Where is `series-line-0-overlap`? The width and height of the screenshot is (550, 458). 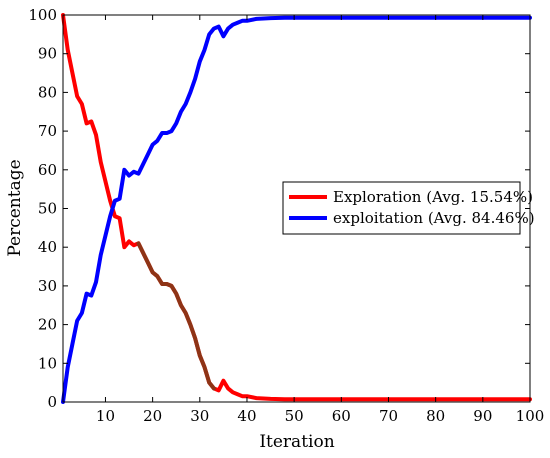 series-line-0-overlap is located at coordinates (176, 316).